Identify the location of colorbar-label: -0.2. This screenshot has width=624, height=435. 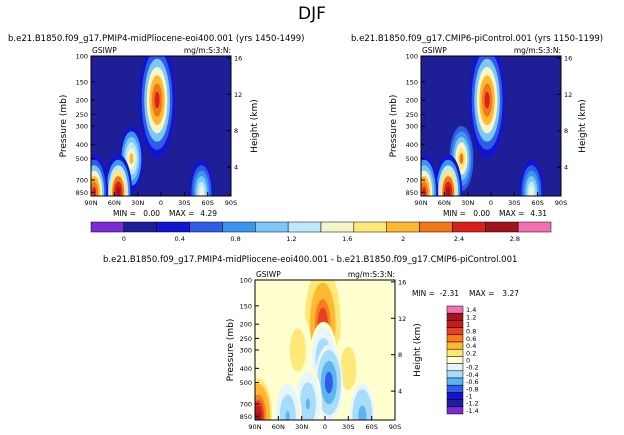
(472, 368).